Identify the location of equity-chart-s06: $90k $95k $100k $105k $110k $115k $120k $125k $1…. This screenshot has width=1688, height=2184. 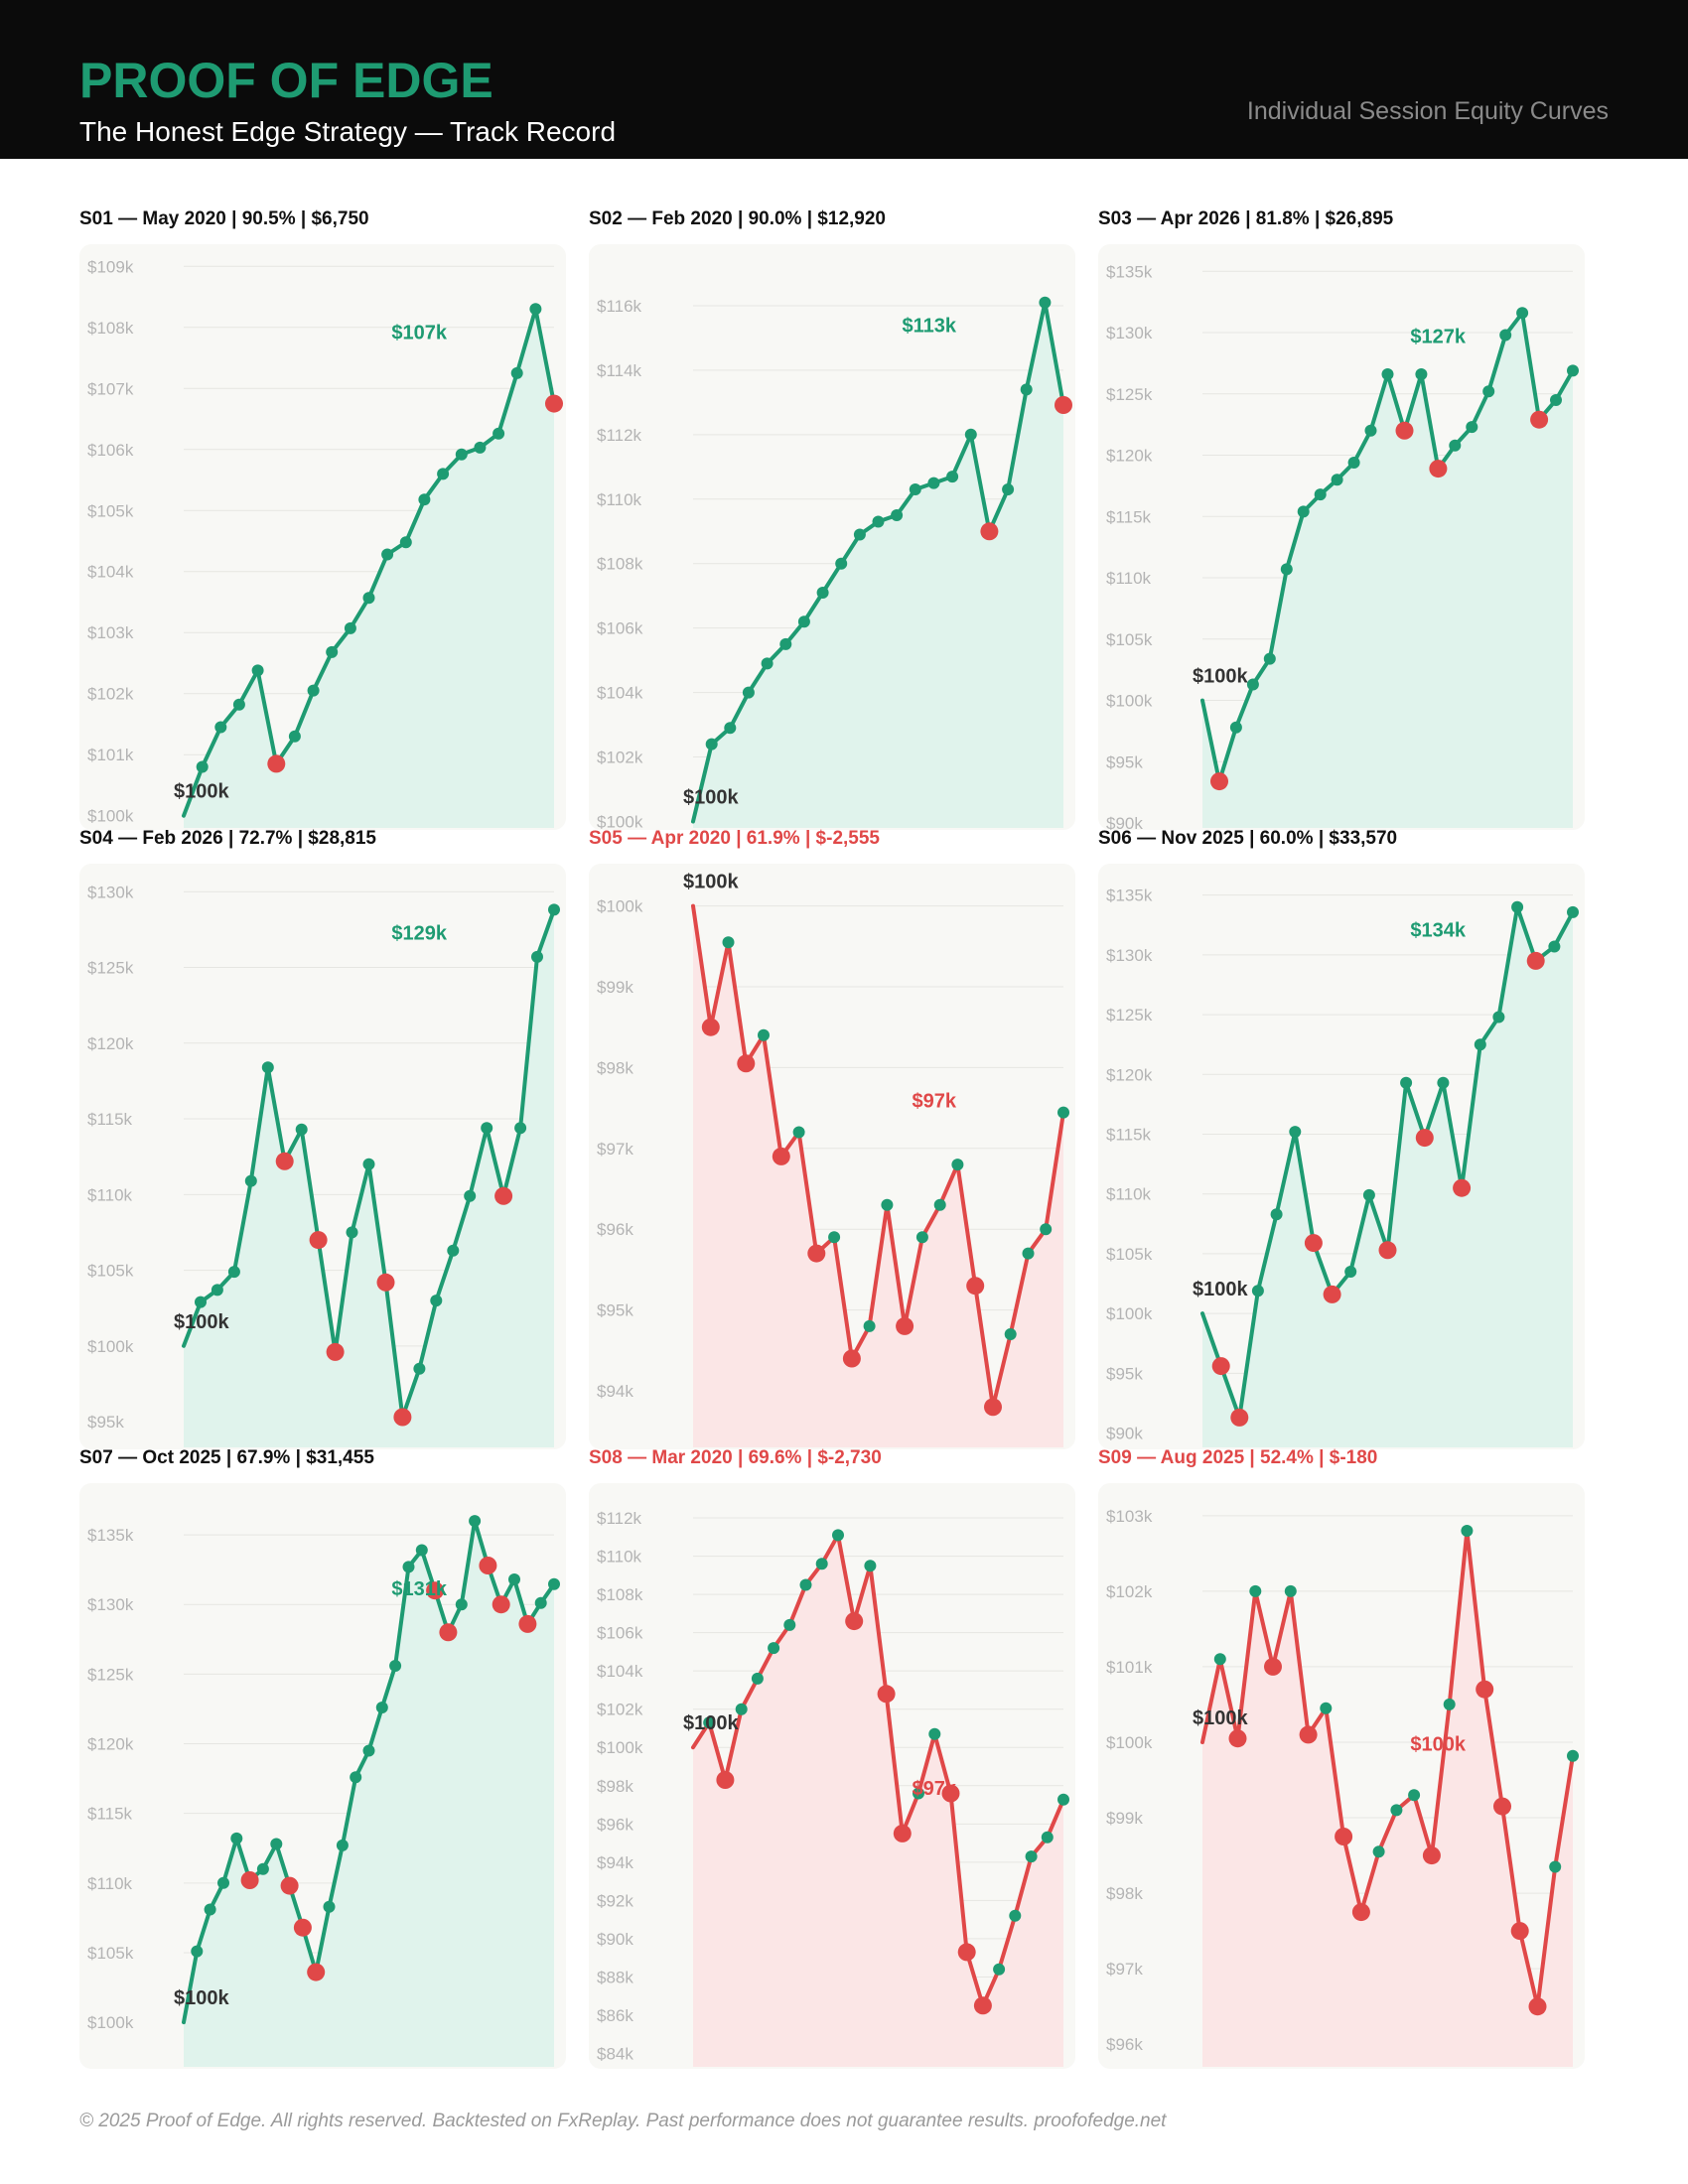
(1342, 1167).